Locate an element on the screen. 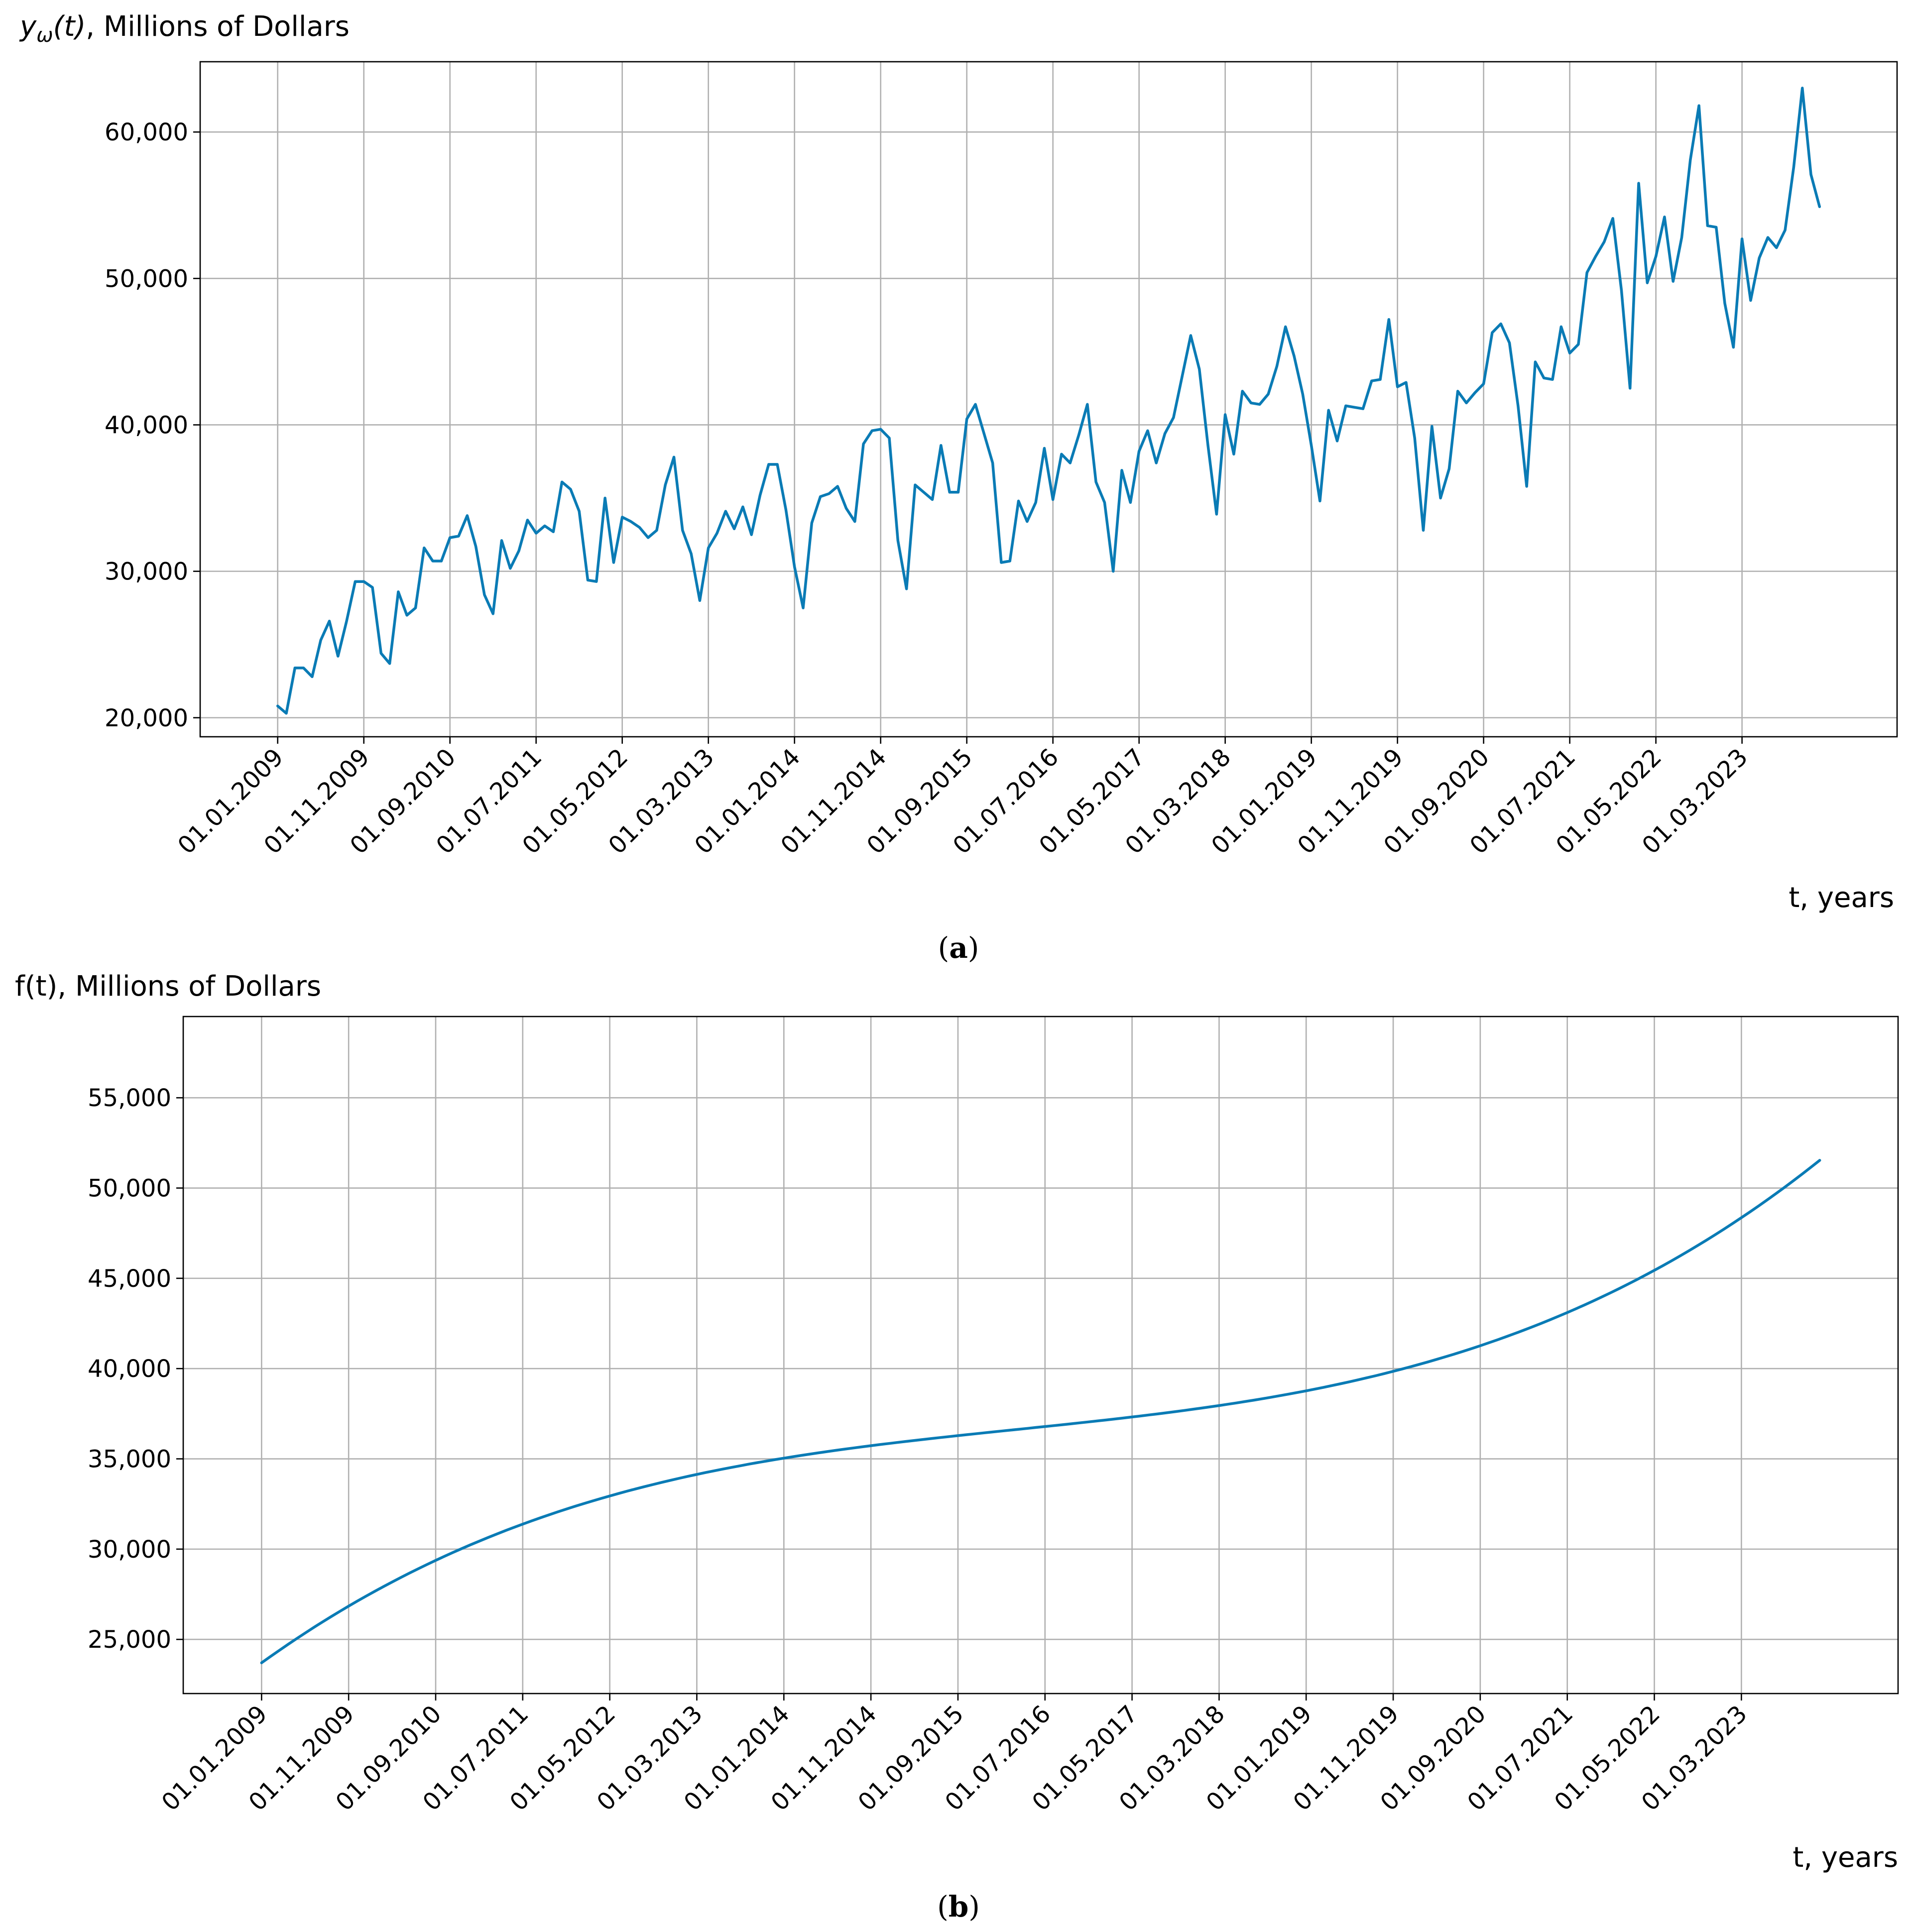 The width and height of the screenshot is (1915, 1932). y-axis-title-b: f(t), Millions of Dollars is located at coordinates (168, 986).